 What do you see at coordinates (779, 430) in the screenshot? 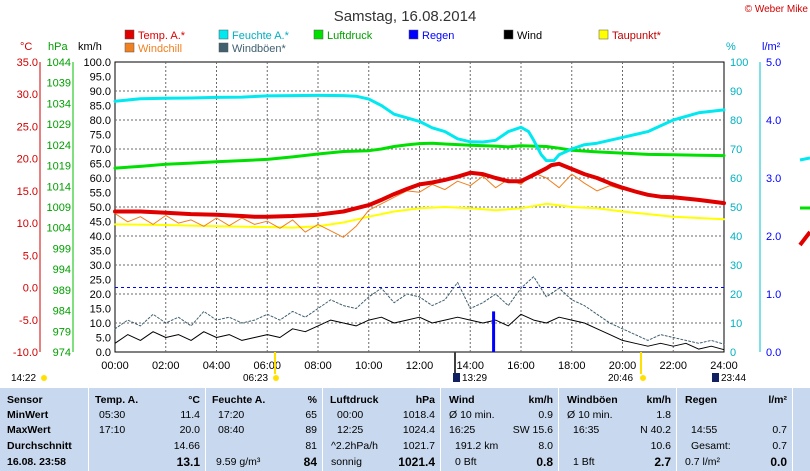
I see `rain-max-value: 0.7` at bounding box center [779, 430].